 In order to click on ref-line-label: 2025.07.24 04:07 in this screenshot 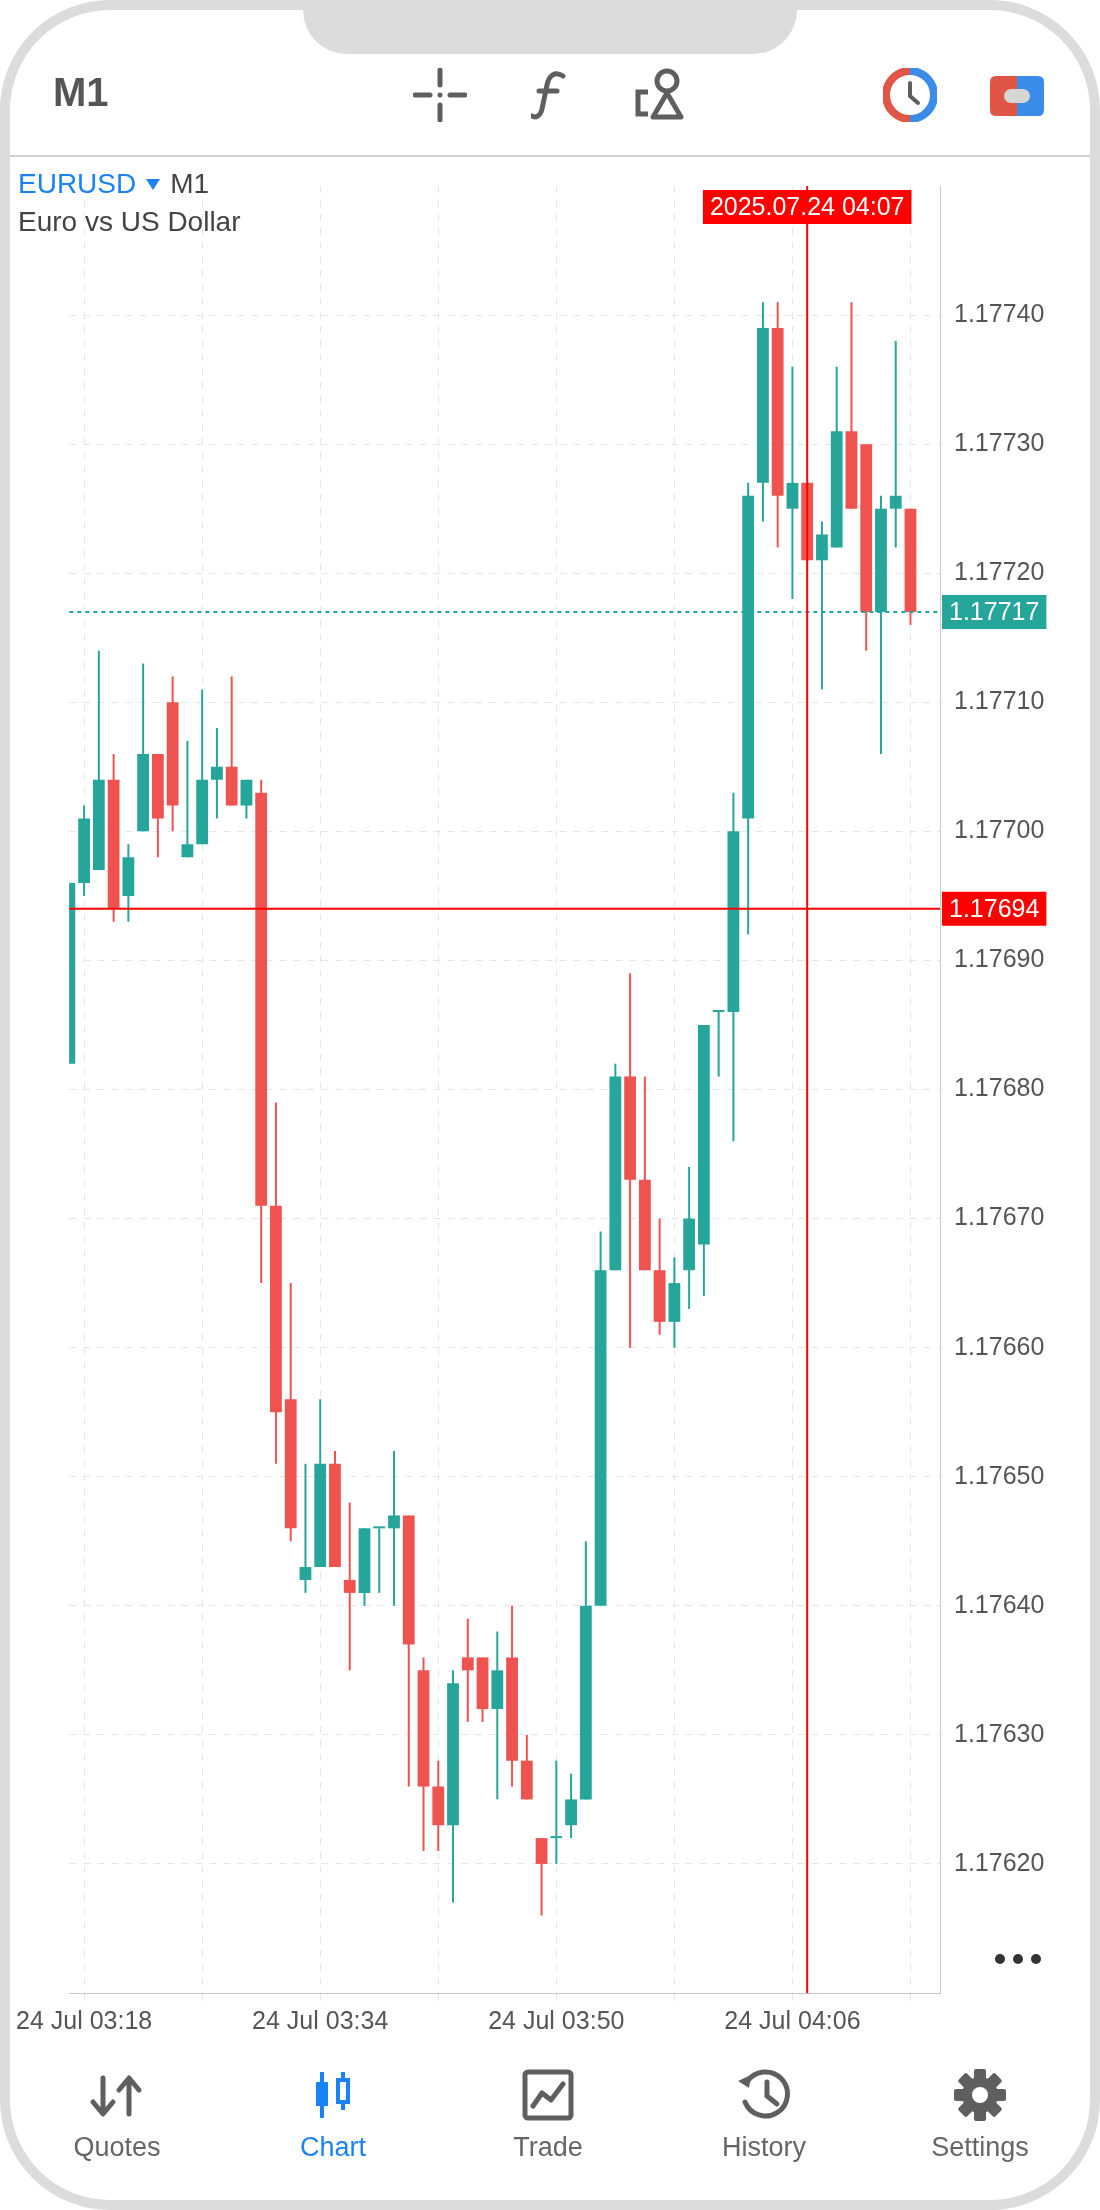, I will do `click(807, 205)`.